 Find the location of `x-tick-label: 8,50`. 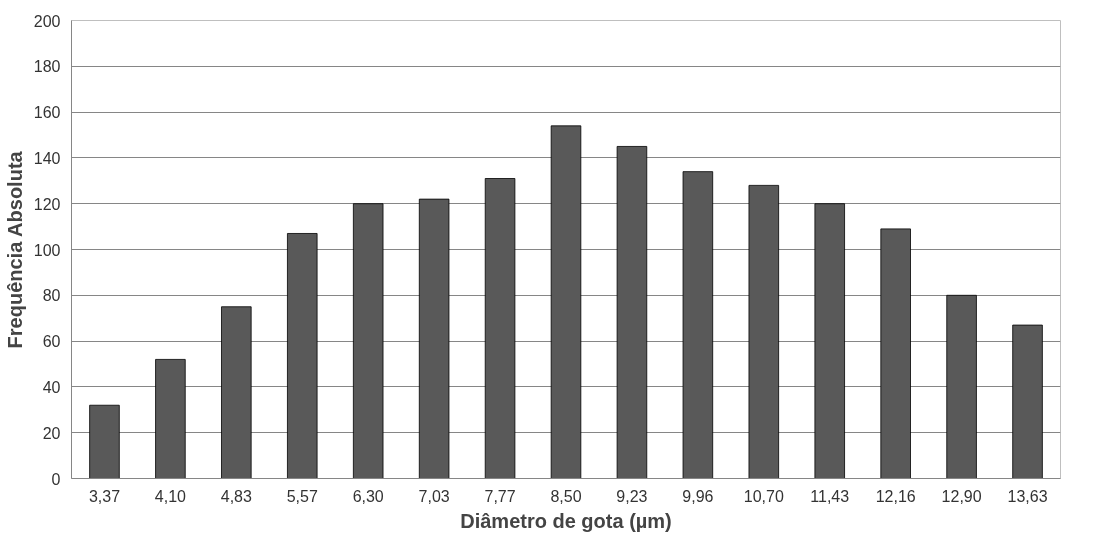

x-tick-label: 8,50 is located at coordinates (566, 496).